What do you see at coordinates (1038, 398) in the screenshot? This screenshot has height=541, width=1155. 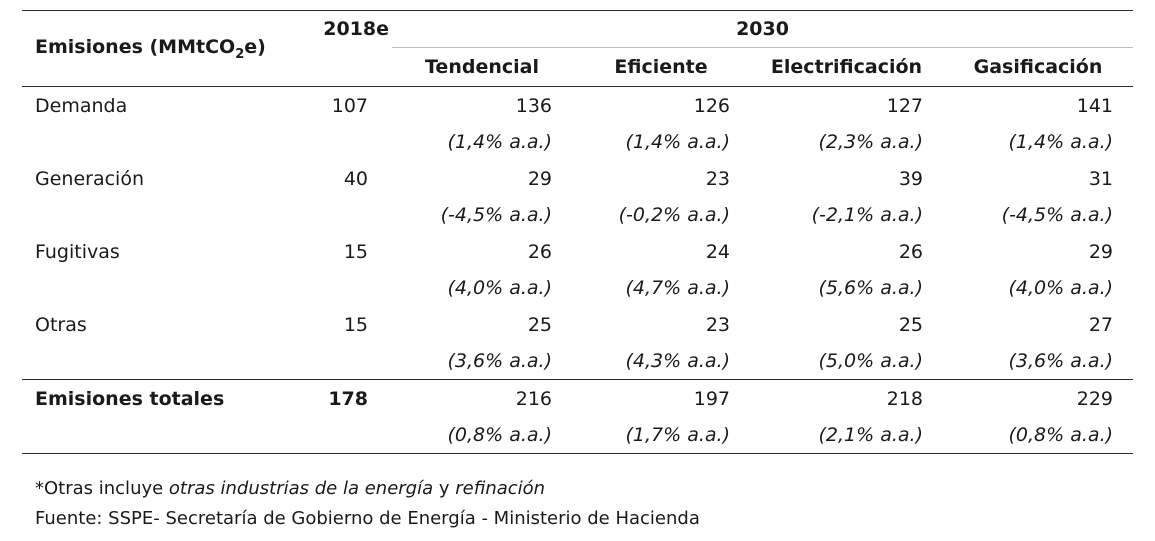 I see `total-value: 229` at bounding box center [1038, 398].